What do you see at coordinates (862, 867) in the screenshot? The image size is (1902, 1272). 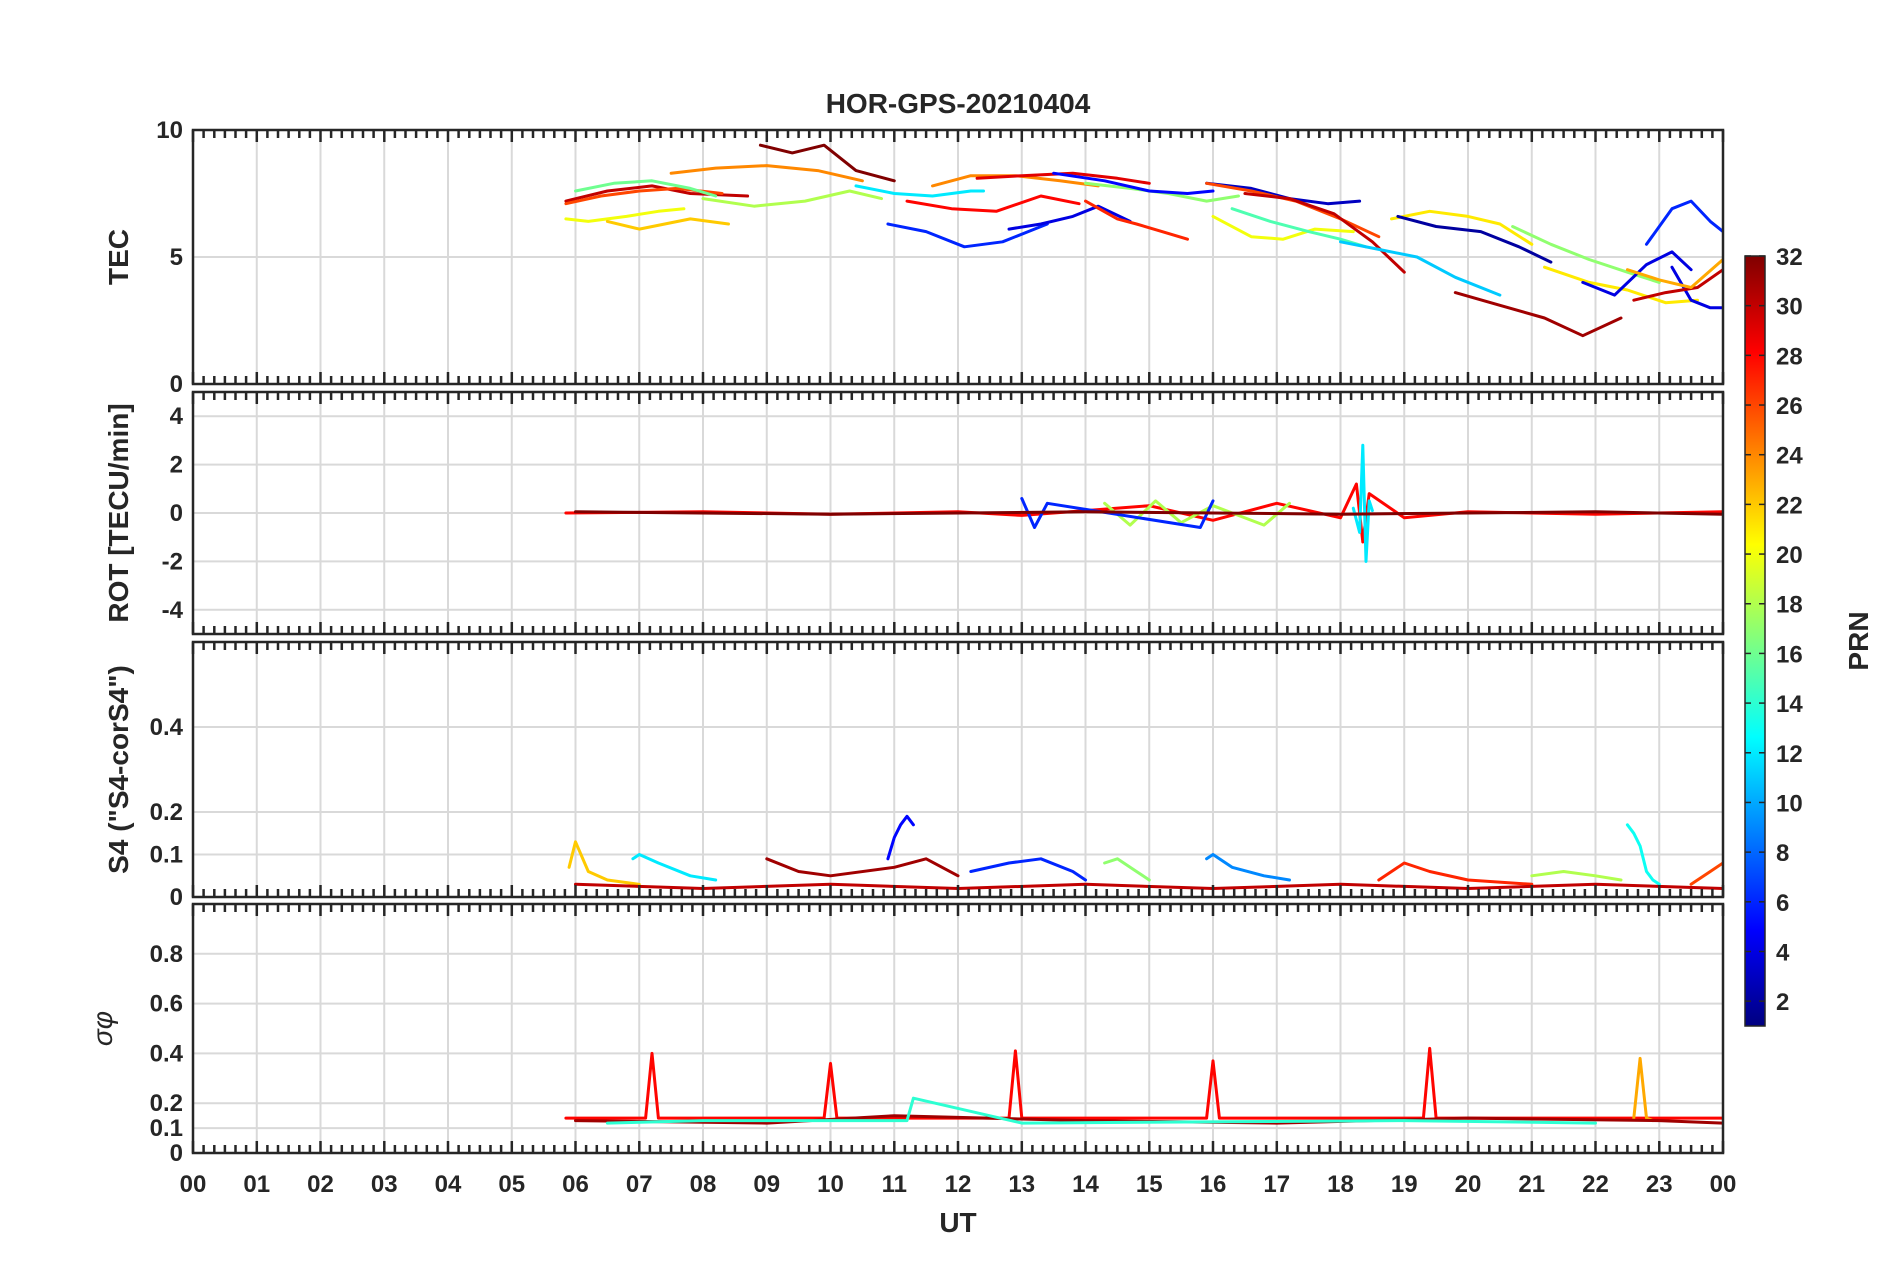 I see `prn-31-trace` at bounding box center [862, 867].